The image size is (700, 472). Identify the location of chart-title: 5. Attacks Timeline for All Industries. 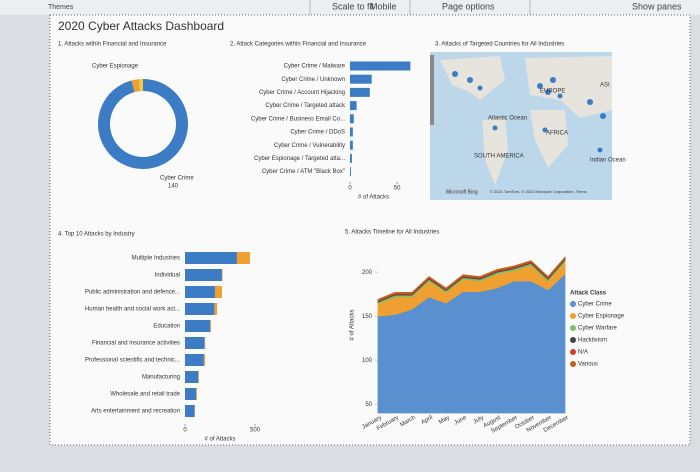
(392, 233).